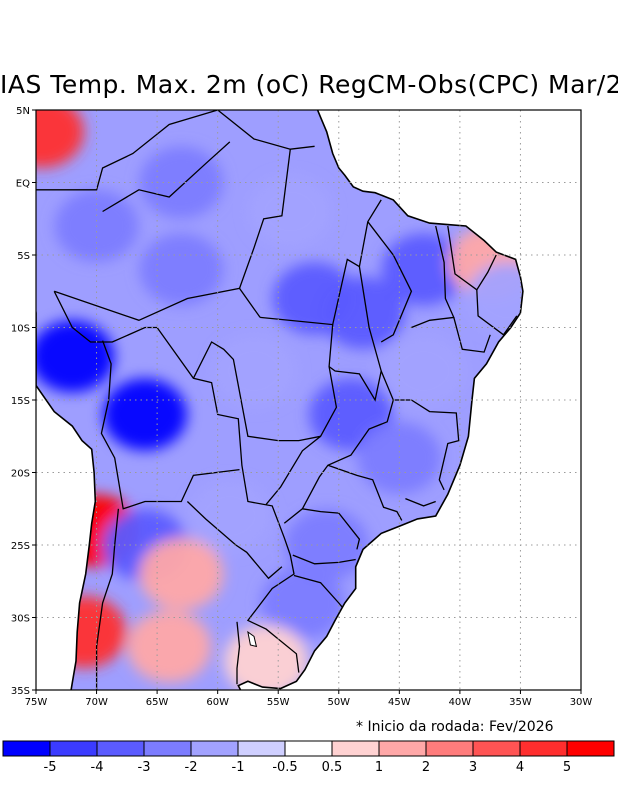 Image resolution: width=618 pixels, height=800 pixels. I want to click on lat-tick-label: 25S, so click(20, 546).